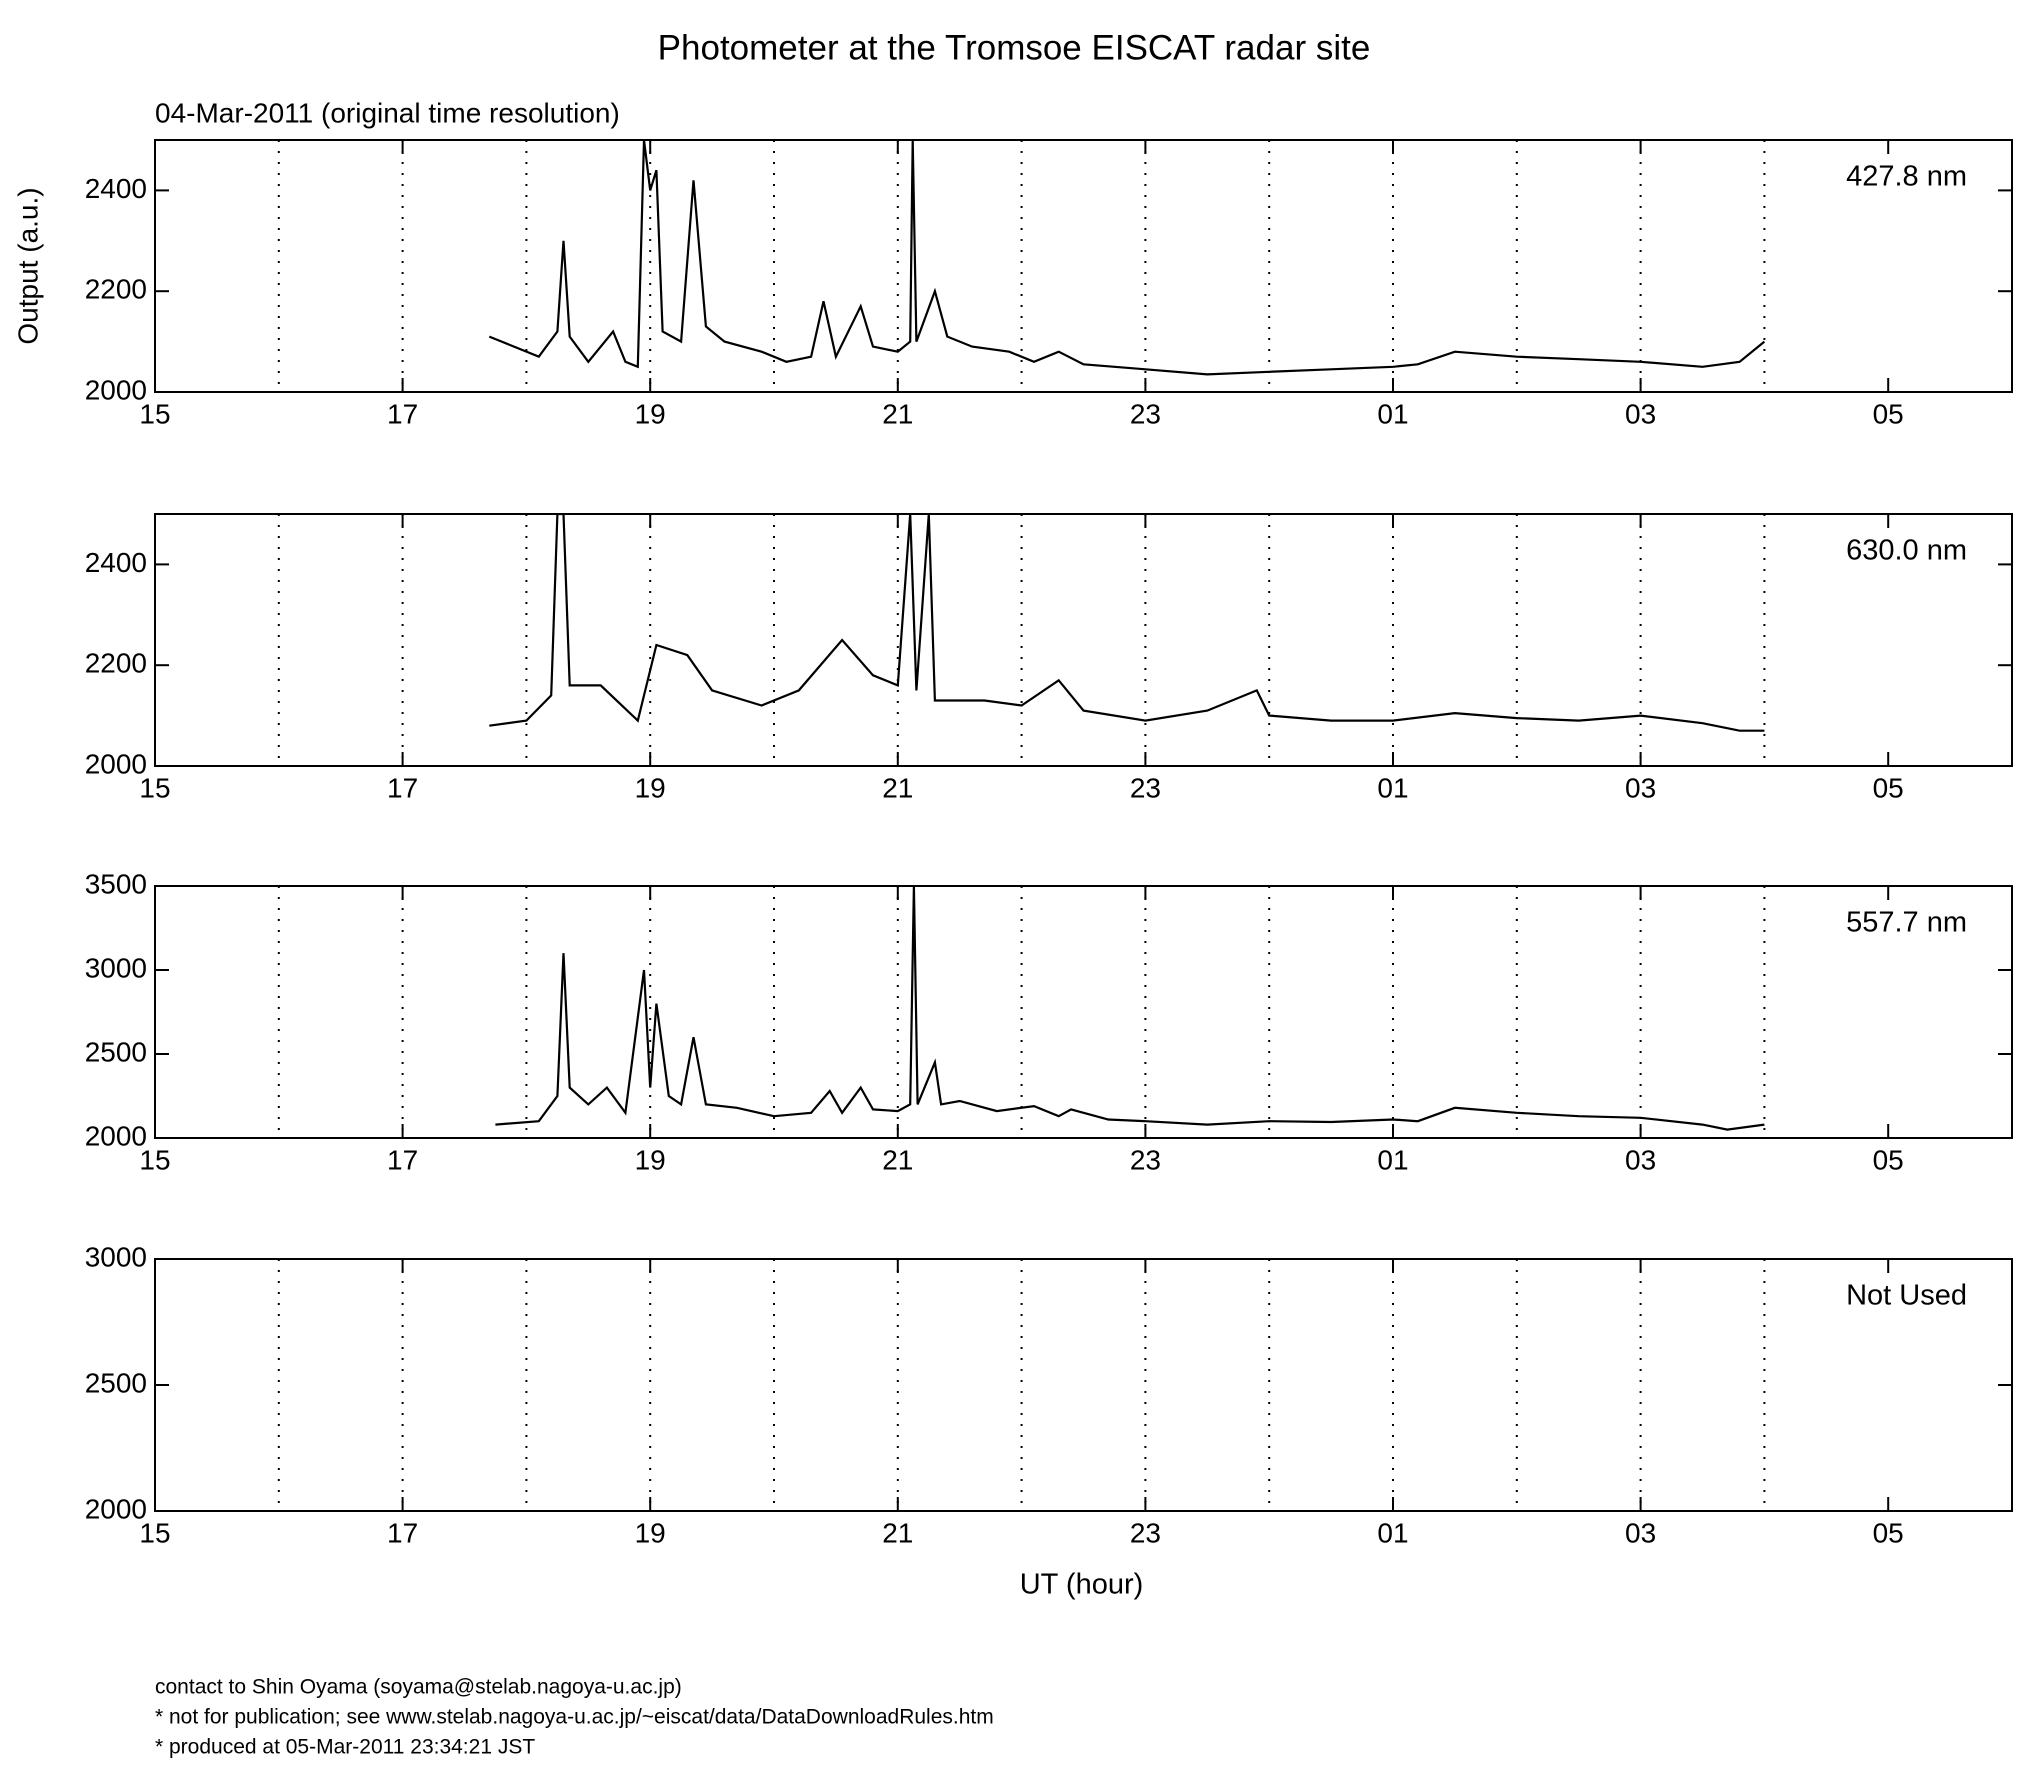 The height and width of the screenshot is (1771, 2029). What do you see at coordinates (27, 265) in the screenshot?
I see `y-axis-label: Output (a.u.)` at bounding box center [27, 265].